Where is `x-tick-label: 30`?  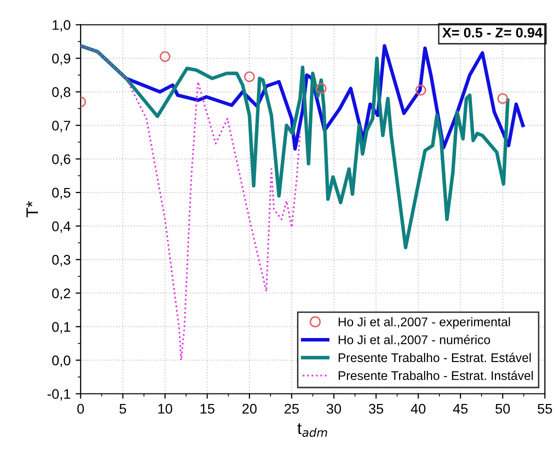
x-tick-label: 30 is located at coordinates (334, 409).